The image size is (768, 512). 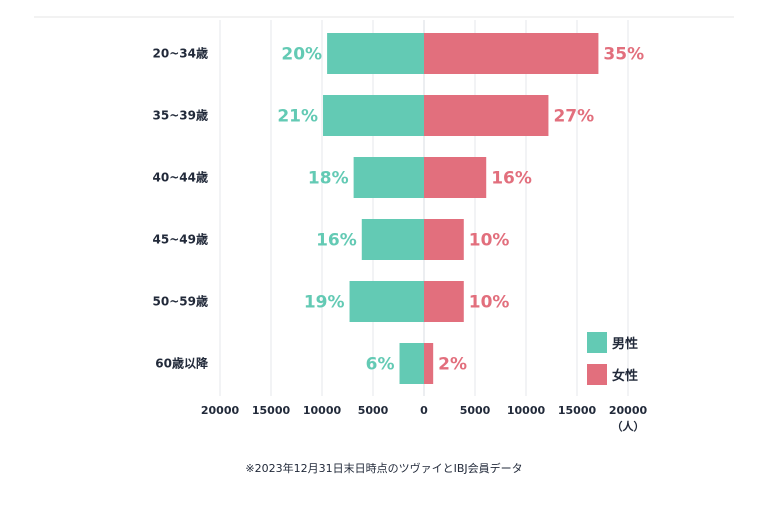 What do you see at coordinates (324, 303) in the screenshot?
I see `data-label-male: 19%` at bounding box center [324, 303].